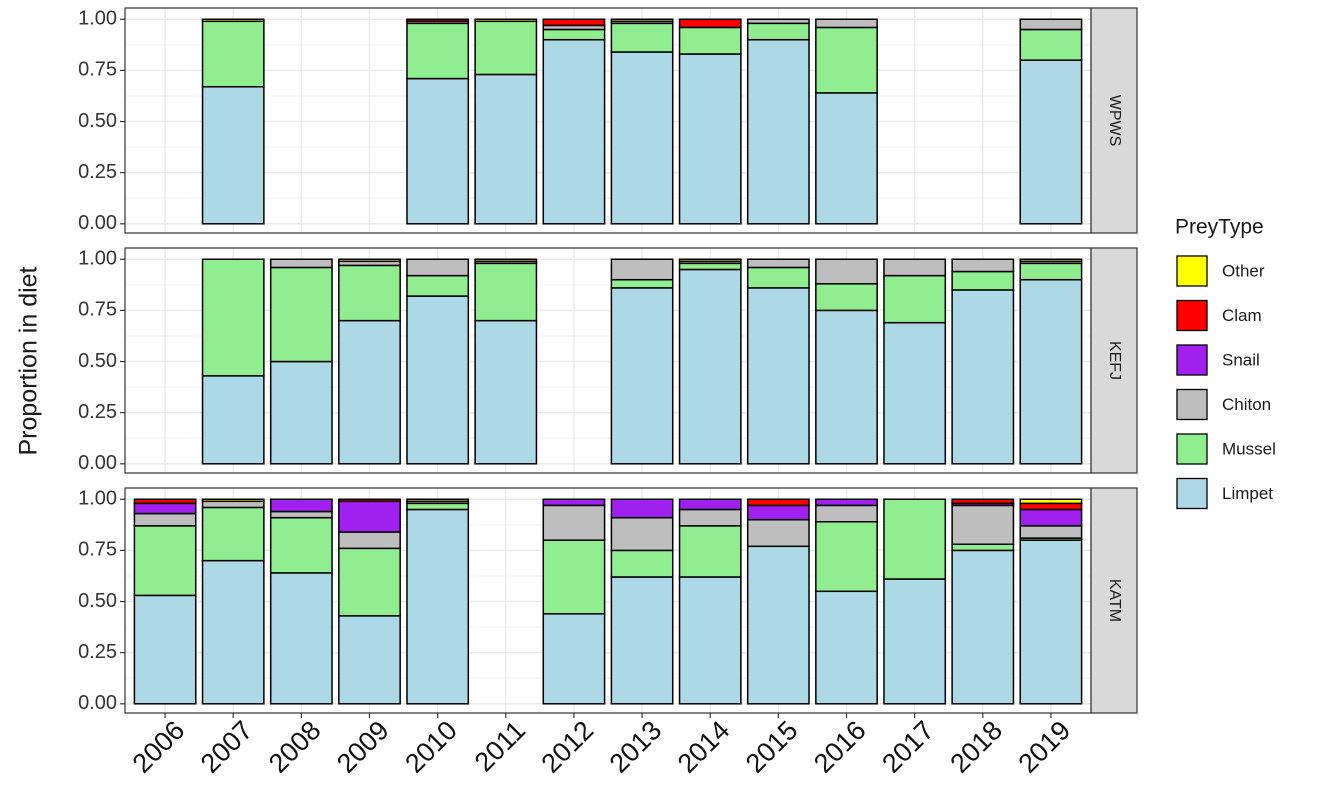 Image resolution: width=1325 pixels, height=802 pixels. What do you see at coordinates (295, 747) in the screenshot?
I see `x-tick-label: 2008` at bounding box center [295, 747].